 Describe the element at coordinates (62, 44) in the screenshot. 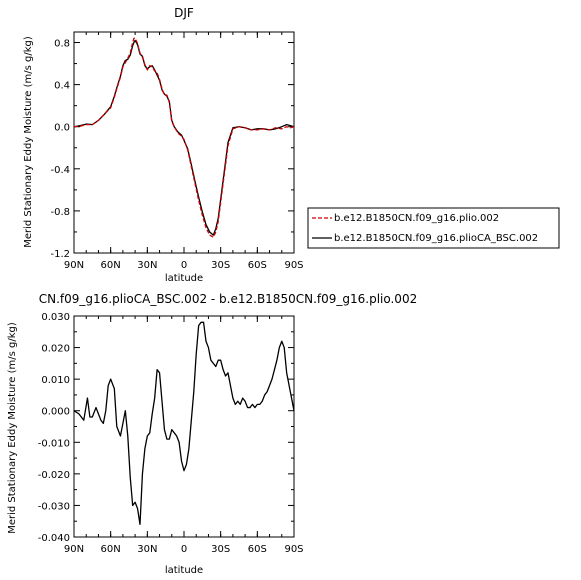

I see `y-tick-label: 0.8` at that location.